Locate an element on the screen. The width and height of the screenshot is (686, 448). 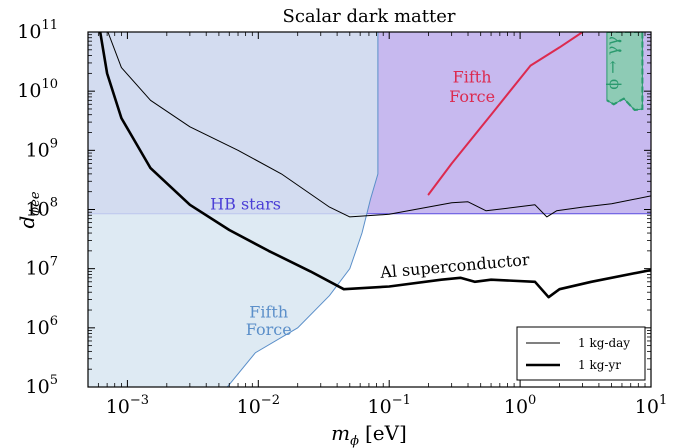
legend-label-1-kg-day: 1 kg-day is located at coordinates (604, 343).